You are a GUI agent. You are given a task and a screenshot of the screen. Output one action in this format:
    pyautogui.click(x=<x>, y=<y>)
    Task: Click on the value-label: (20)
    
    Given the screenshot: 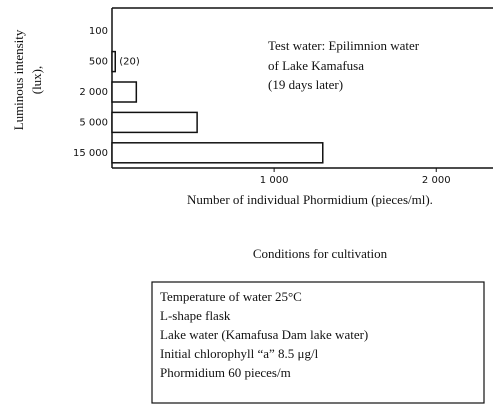 What is the action you would take?
    pyautogui.click(x=129, y=62)
    